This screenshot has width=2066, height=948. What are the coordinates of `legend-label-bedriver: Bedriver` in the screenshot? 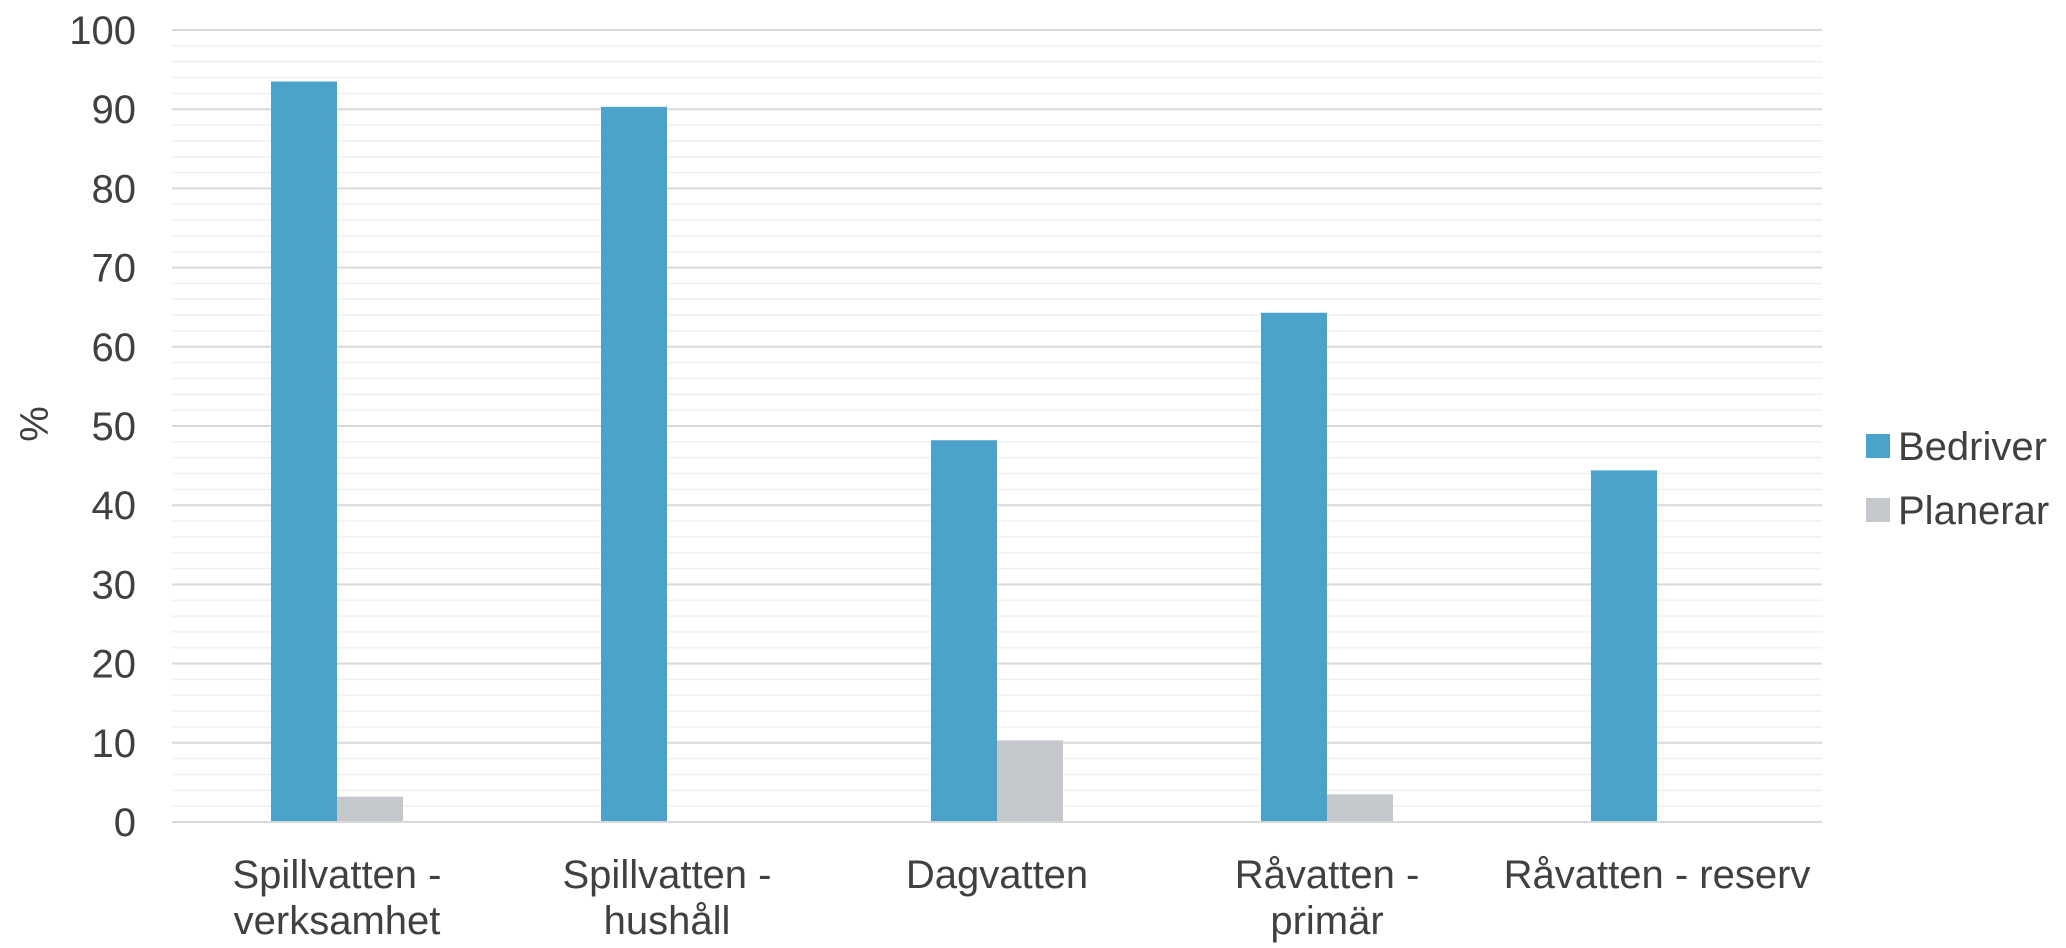 It's located at (1972, 447).